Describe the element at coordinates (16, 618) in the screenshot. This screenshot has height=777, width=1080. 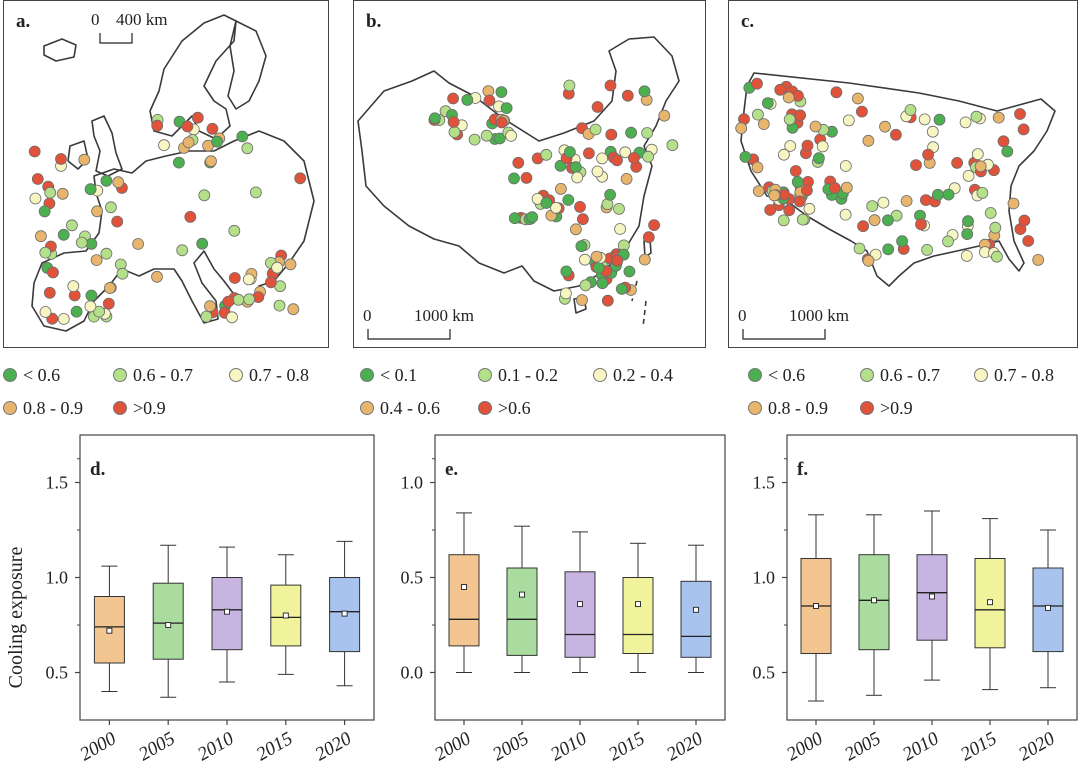
I see `y-axis-title: Cooling exposure` at that location.